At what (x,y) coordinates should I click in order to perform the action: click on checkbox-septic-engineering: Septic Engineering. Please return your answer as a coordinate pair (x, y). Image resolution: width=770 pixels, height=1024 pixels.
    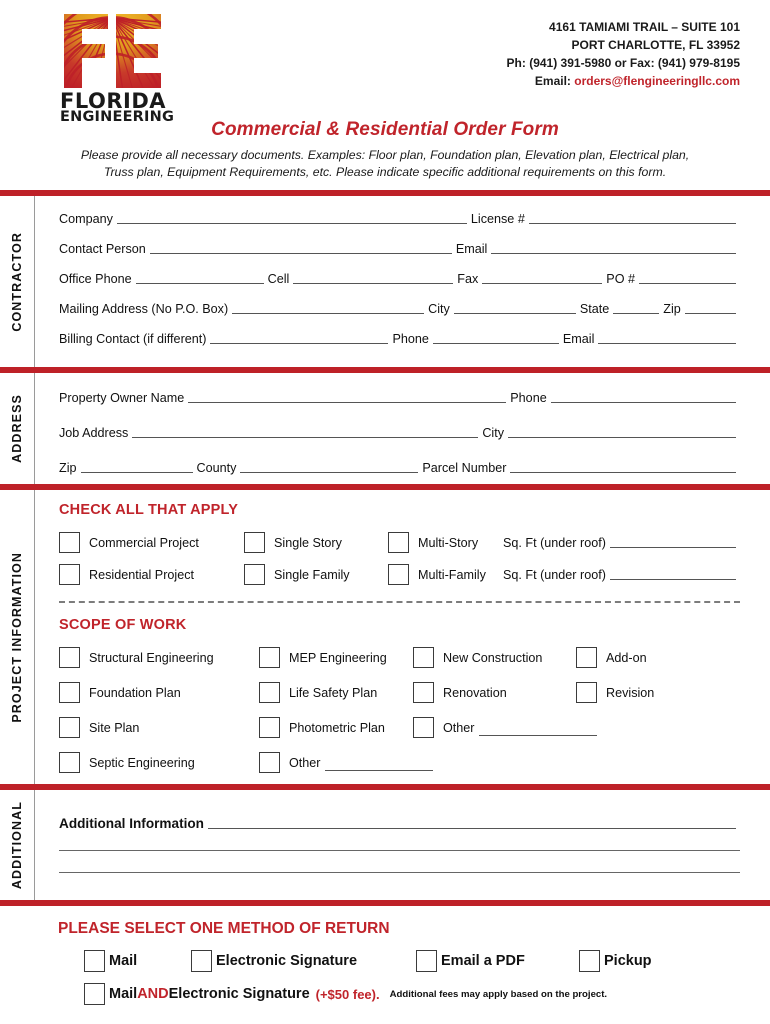
    Looking at the image, I should click on (159, 762).